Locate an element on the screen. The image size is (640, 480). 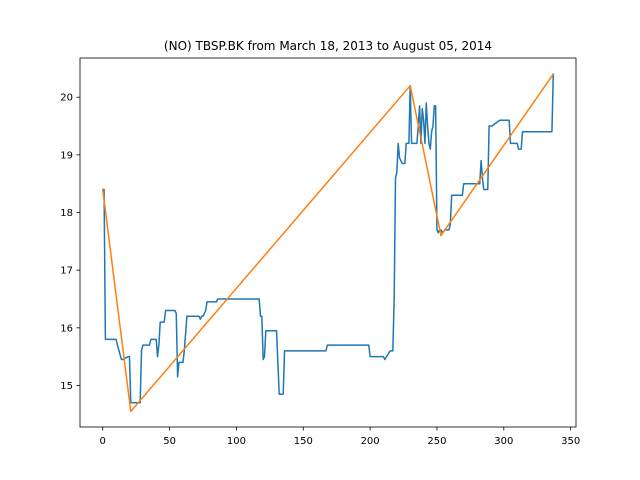
x-tick-label: 100 is located at coordinates (236, 441).